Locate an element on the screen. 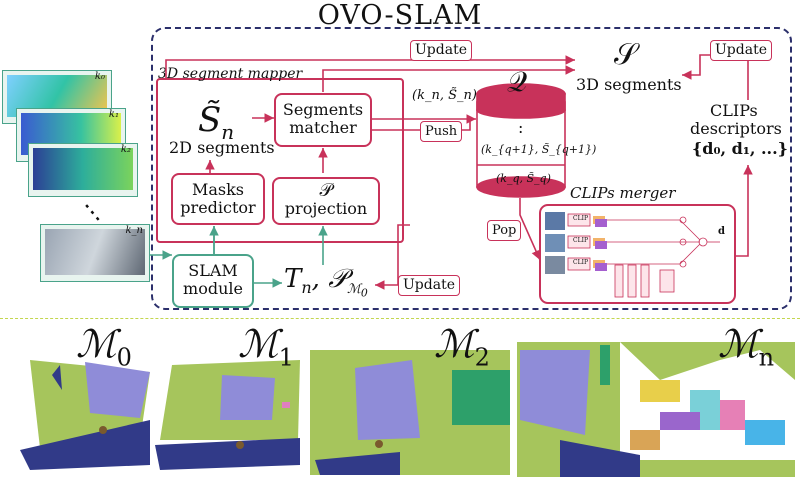 Image resolution: width=800 pixels, height=477 pixels. segments-matcher-box: Segments matcher is located at coordinates (323, 120).